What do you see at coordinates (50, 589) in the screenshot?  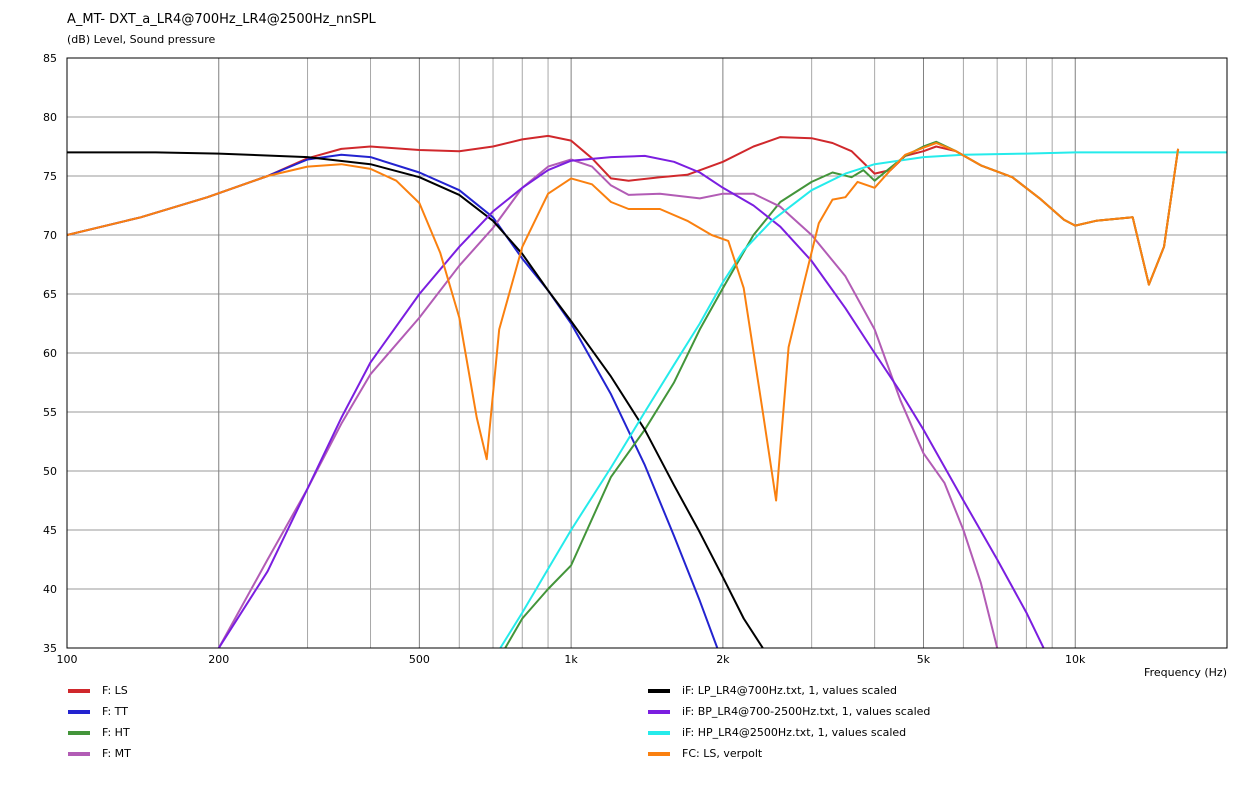 I see `y-tick-label: 40` at bounding box center [50, 589].